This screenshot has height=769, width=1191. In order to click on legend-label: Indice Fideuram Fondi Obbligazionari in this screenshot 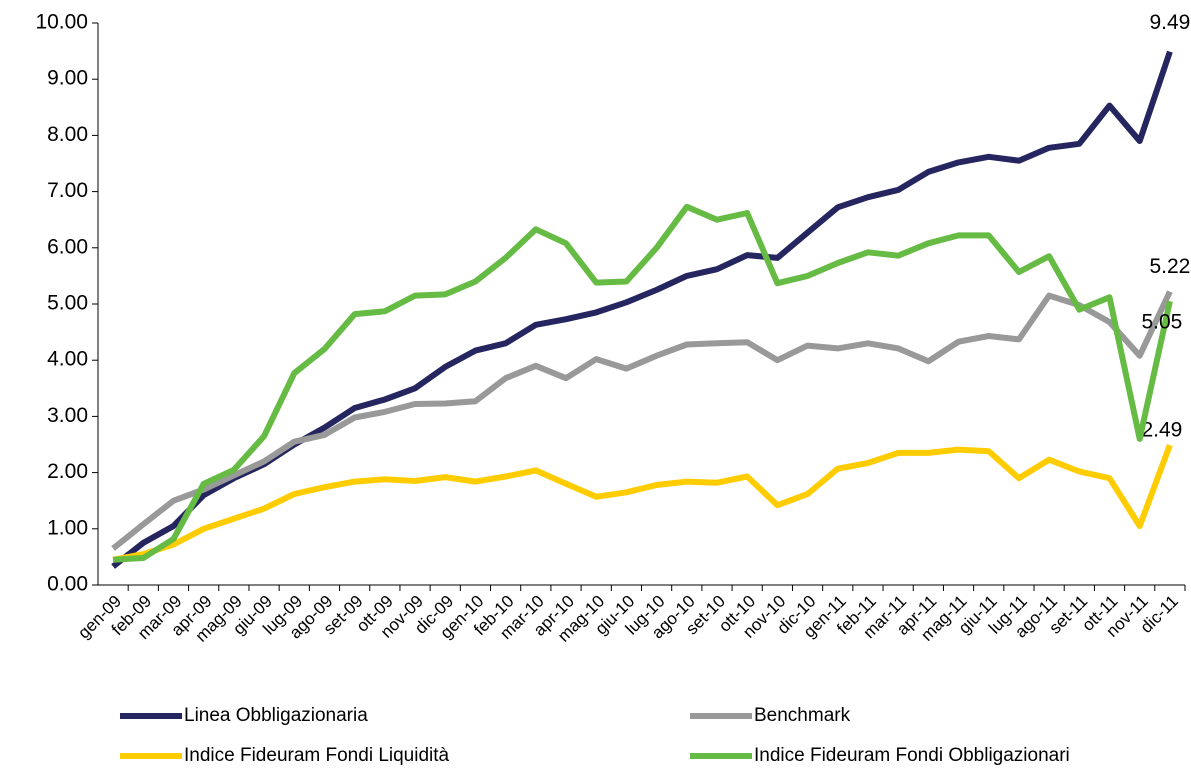, I will do `click(912, 755)`.